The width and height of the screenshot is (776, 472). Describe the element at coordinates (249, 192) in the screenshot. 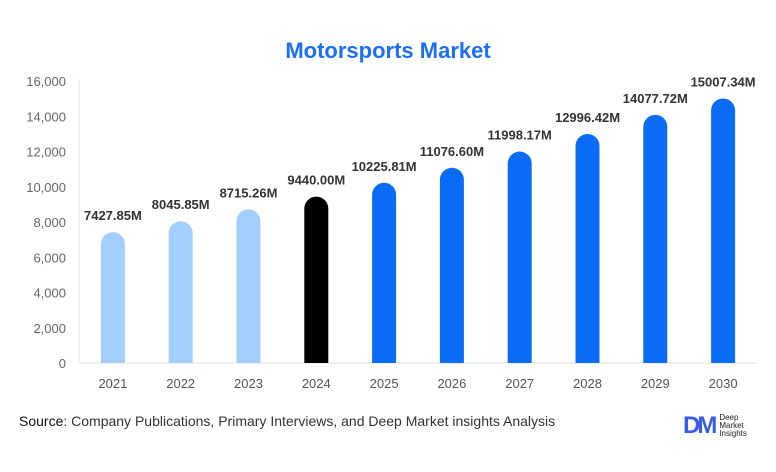

I see `data-label: 8715.26M` at that location.